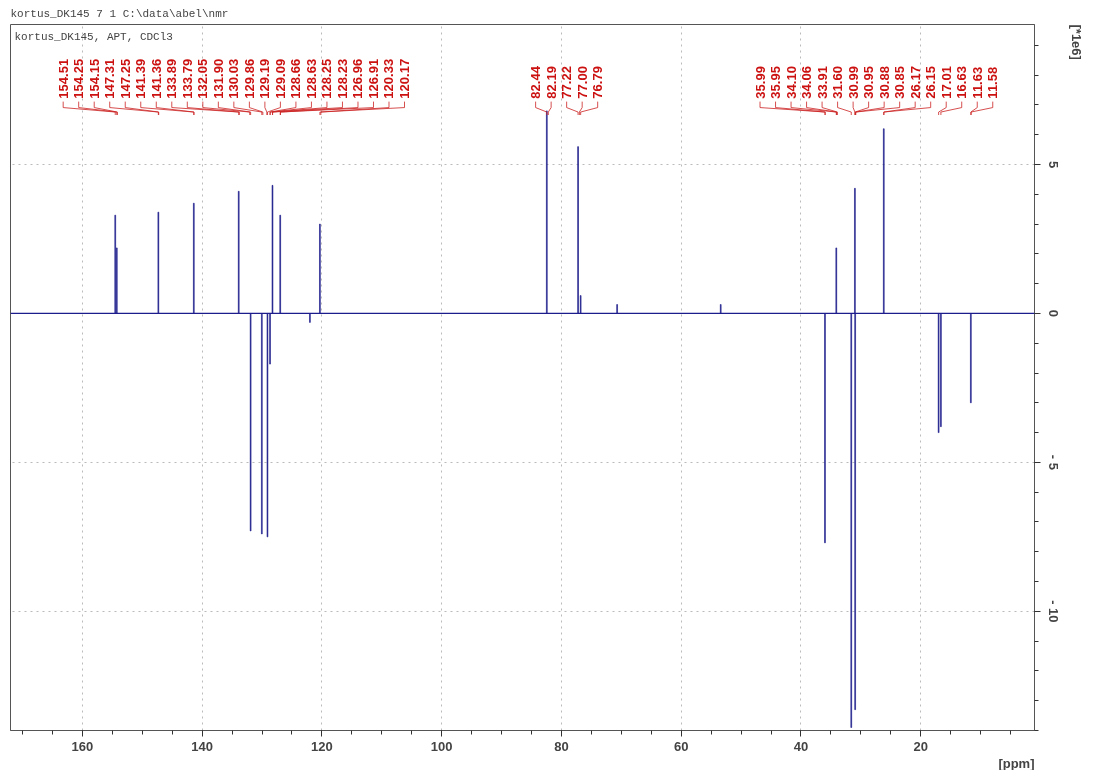  What do you see at coordinates (962, 82) in the screenshot?
I see `annotation: 16.63` at bounding box center [962, 82].